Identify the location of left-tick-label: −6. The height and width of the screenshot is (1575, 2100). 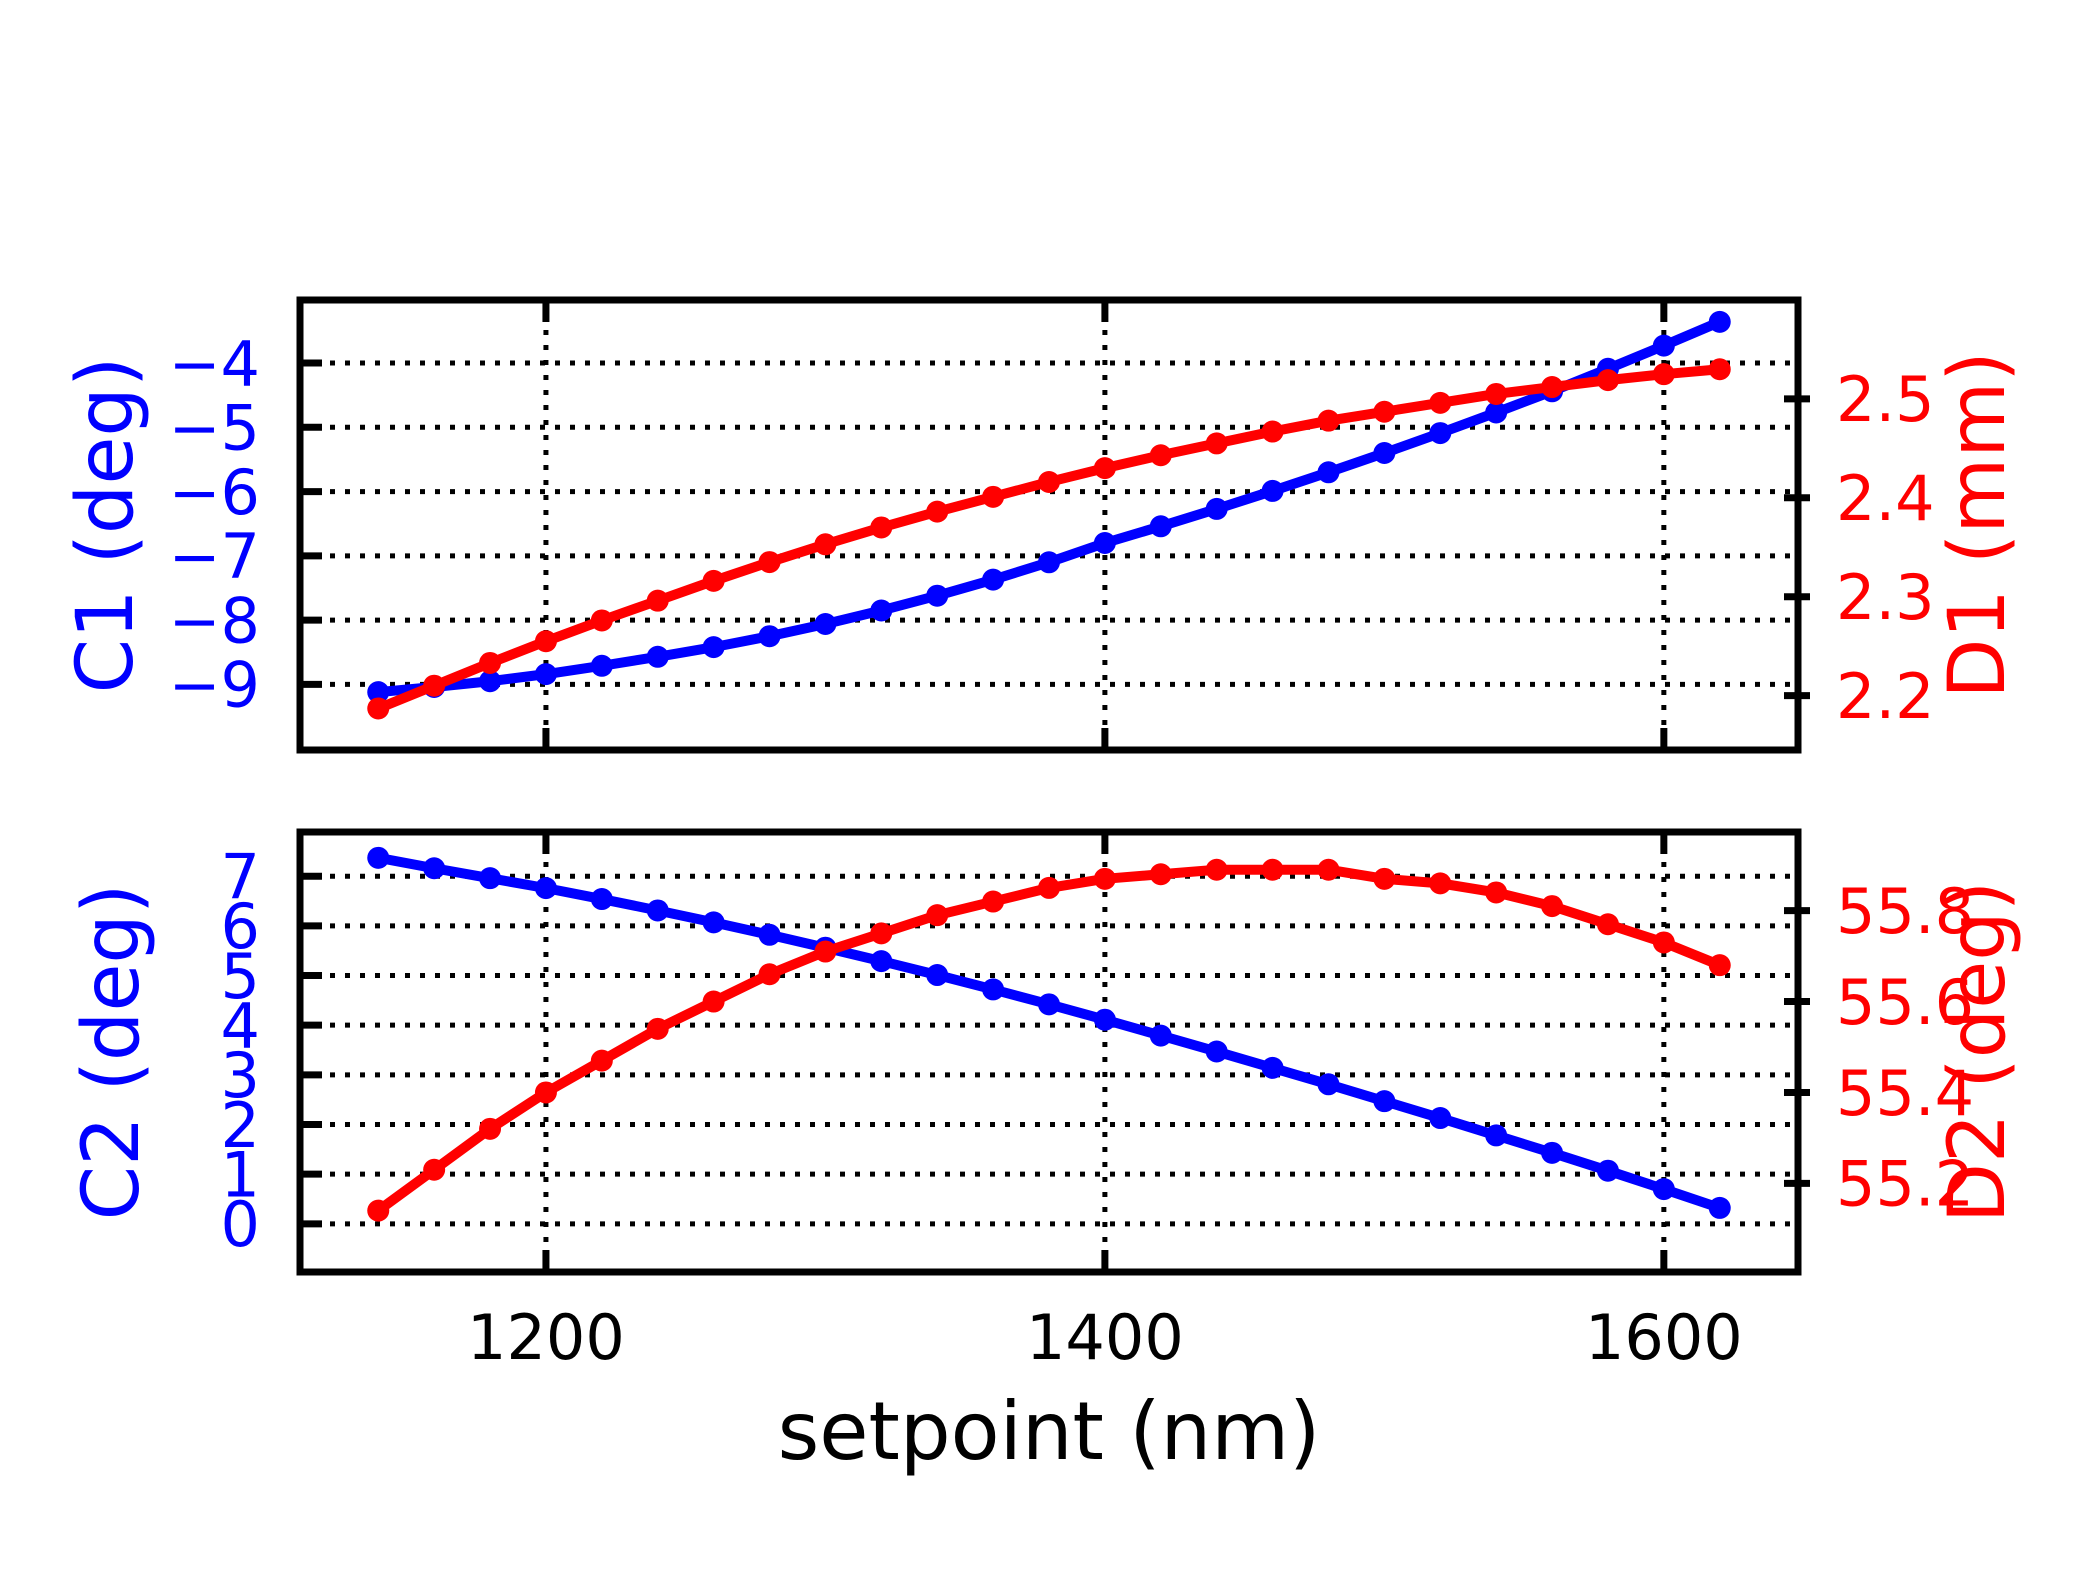
(214, 492).